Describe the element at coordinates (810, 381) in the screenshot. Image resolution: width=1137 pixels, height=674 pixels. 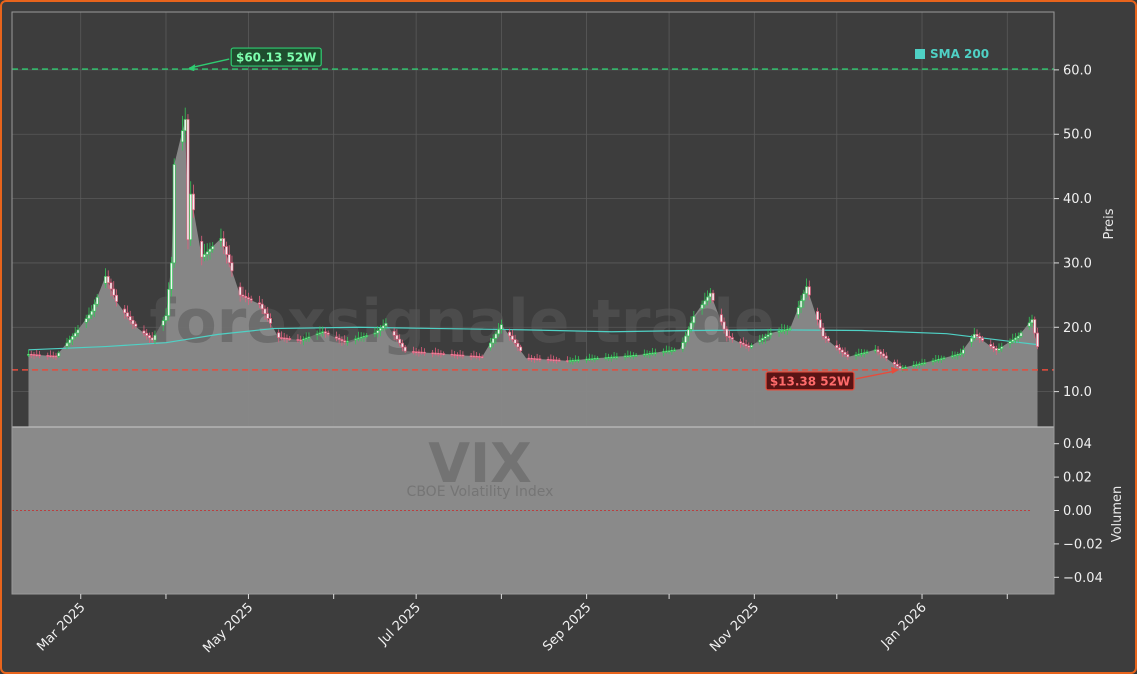
I see `low-52w-label: $13.38 52W` at that location.